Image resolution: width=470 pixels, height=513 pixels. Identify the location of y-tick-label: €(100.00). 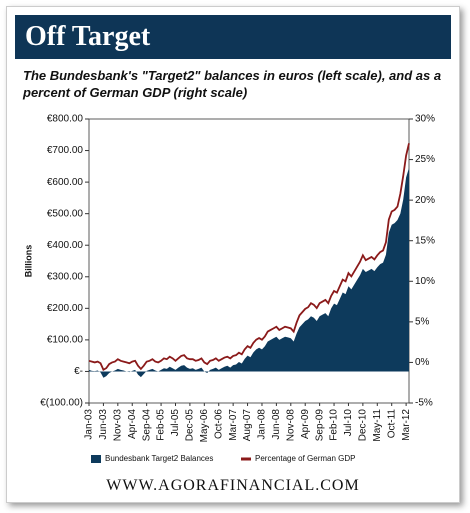
(61, 403).